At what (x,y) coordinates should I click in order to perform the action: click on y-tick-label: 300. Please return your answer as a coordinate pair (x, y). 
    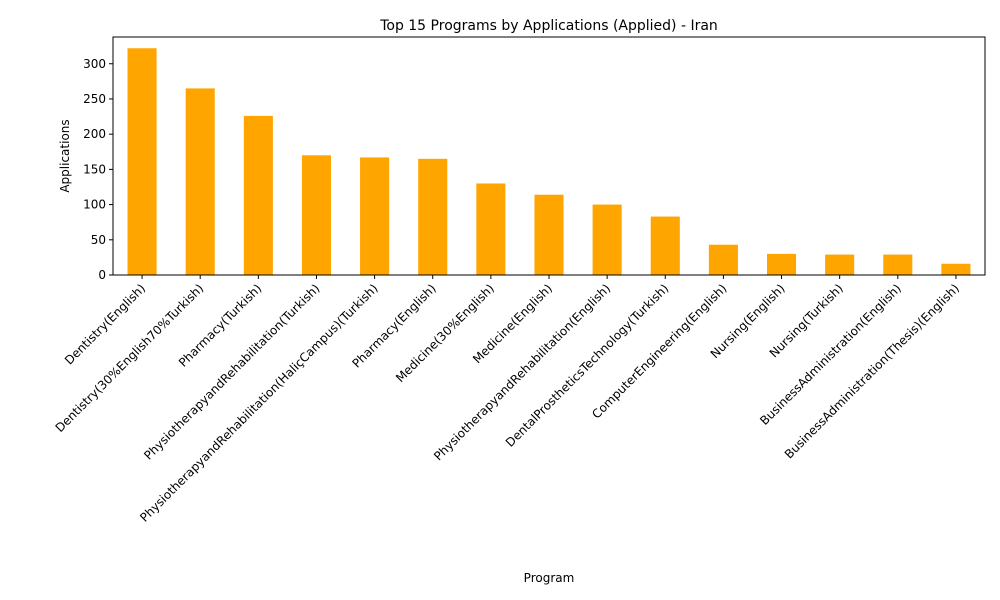
    Looking at the image, I should click on (94, 64).